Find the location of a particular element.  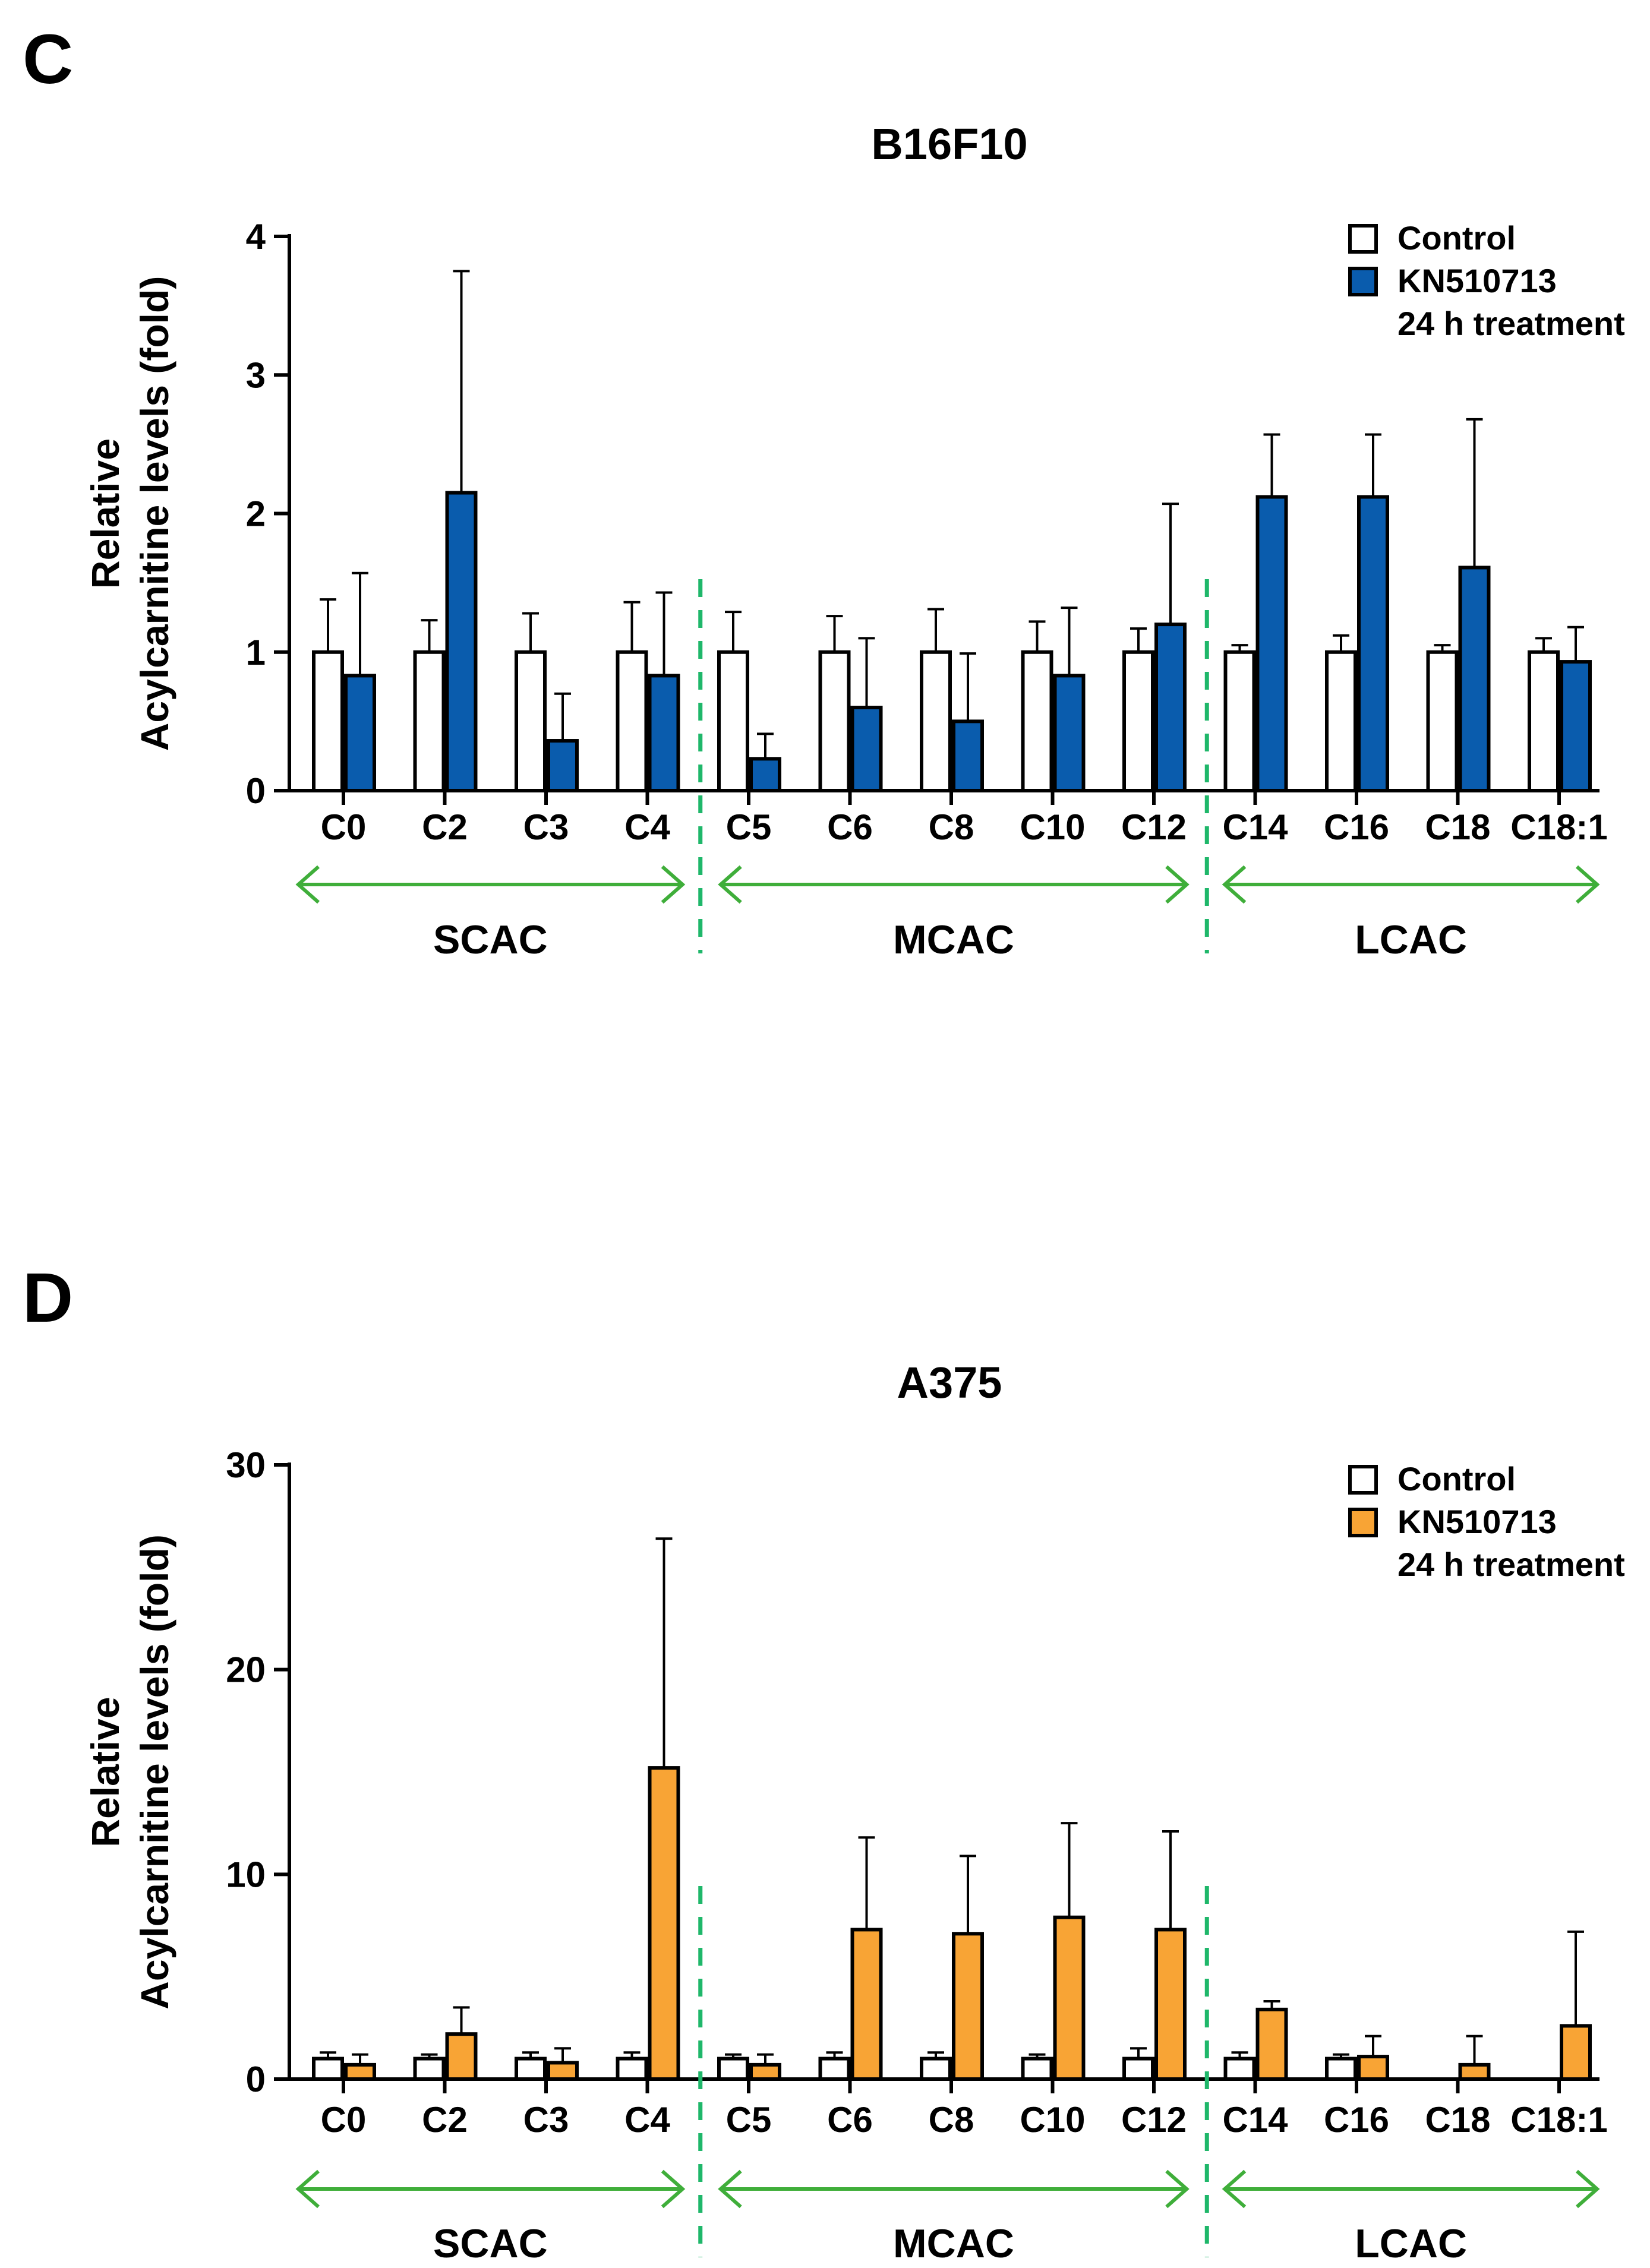

group-label: MCAC is located at coordinates (953, 2243).